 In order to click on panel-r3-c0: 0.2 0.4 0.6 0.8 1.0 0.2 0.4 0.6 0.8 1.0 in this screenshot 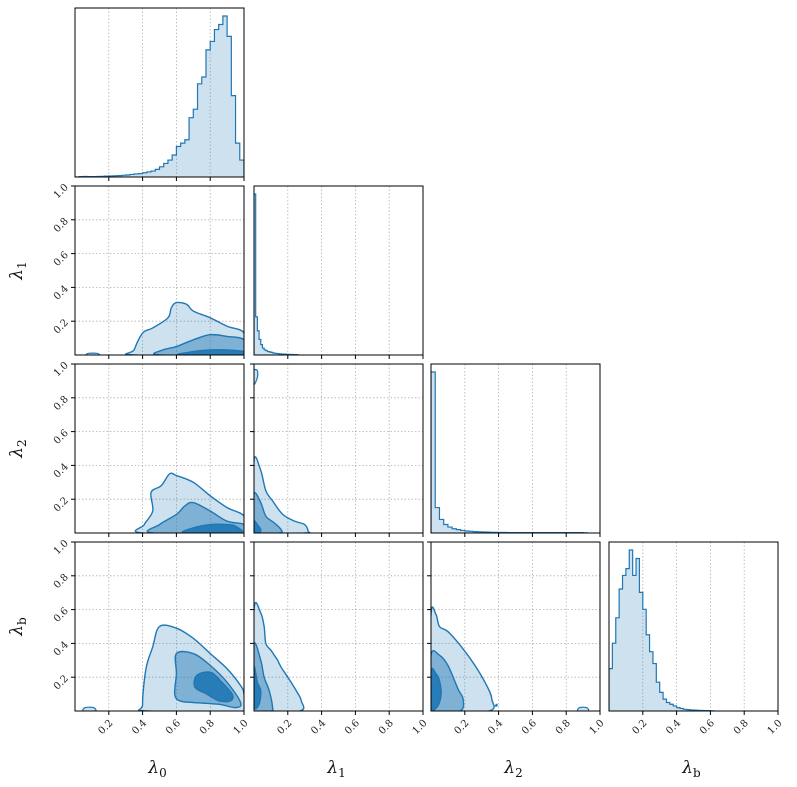, I will do `click(151, 637)`.